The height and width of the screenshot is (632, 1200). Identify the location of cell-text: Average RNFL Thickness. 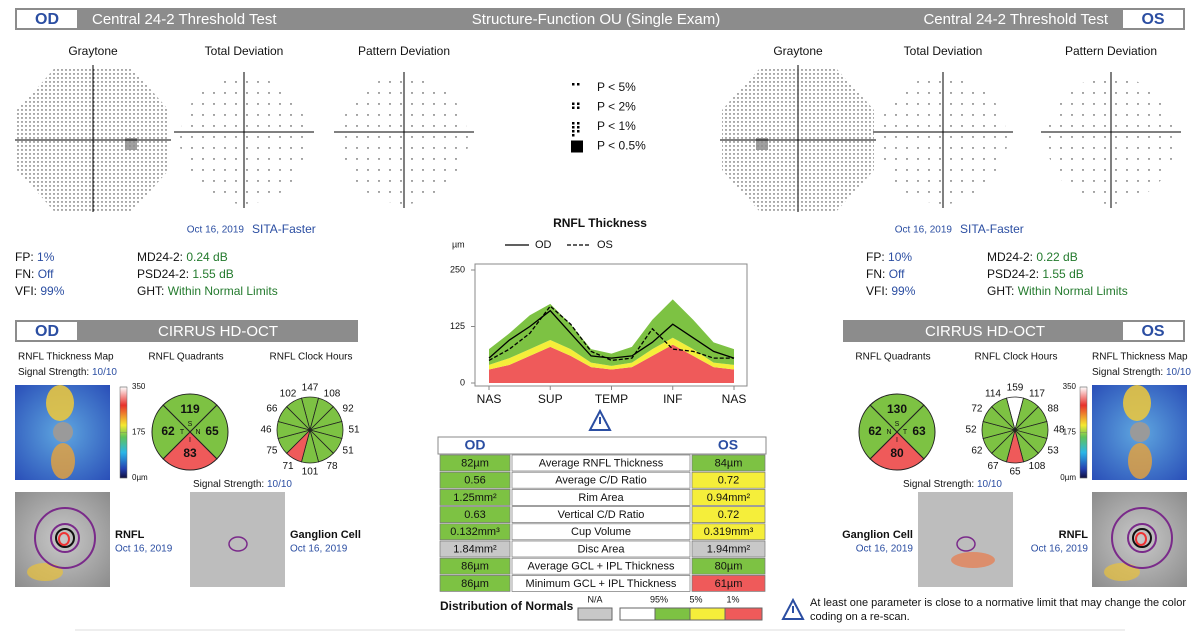
(601, 463).